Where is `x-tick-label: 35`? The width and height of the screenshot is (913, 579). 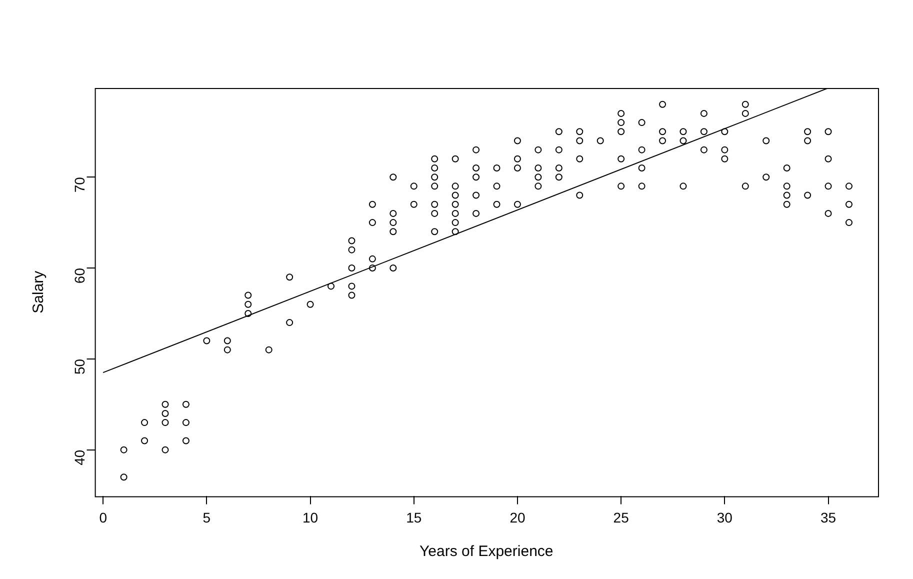 x-tick-label: 35 is located at coordinates (828, 517).